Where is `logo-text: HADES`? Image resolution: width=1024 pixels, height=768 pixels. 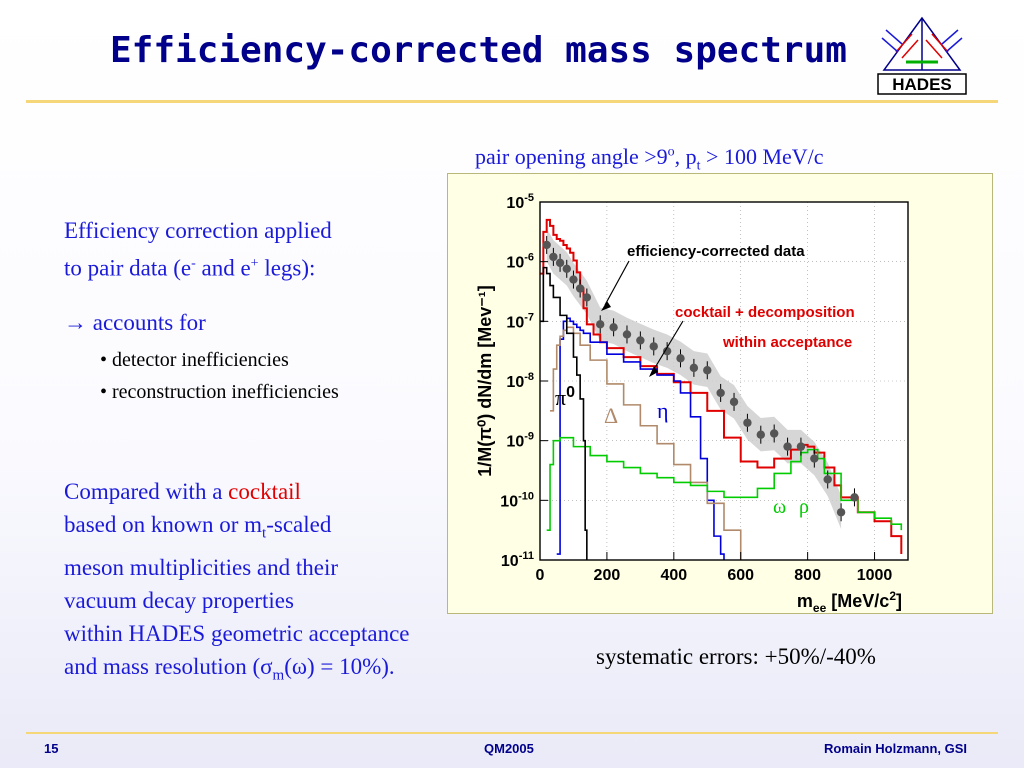
logo-text: HADES is located at coordinates (922, 84).